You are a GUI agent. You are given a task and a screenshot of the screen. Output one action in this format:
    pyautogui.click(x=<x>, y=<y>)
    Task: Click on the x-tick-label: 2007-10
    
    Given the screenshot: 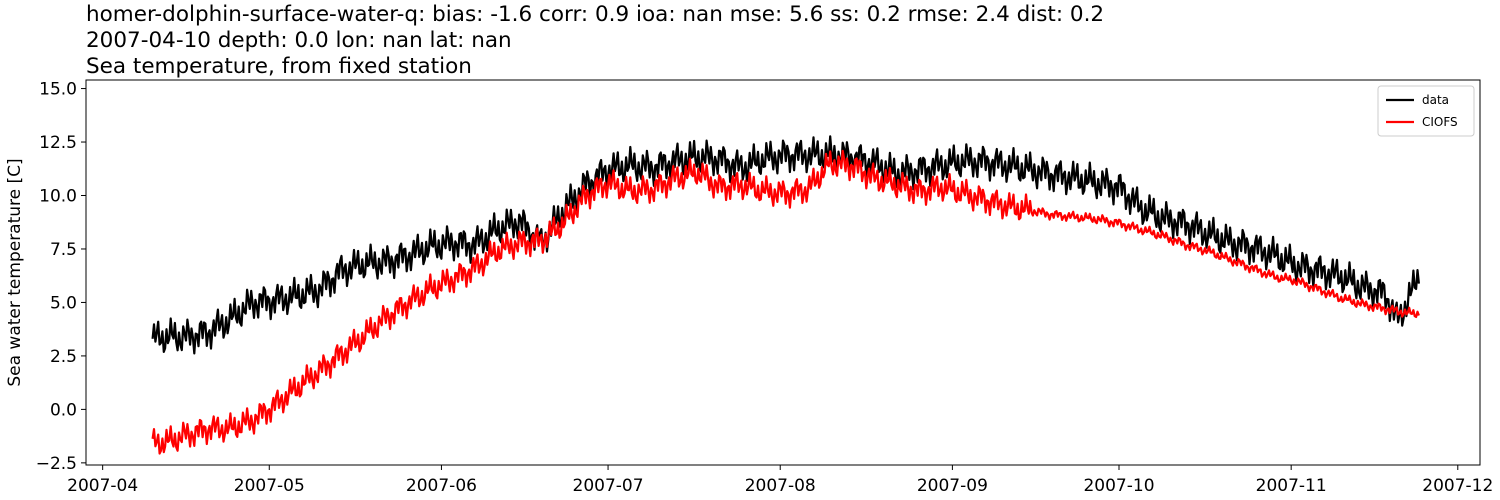 What is the action you would take?
    pyautogui.click(x=1118, y=486)
    